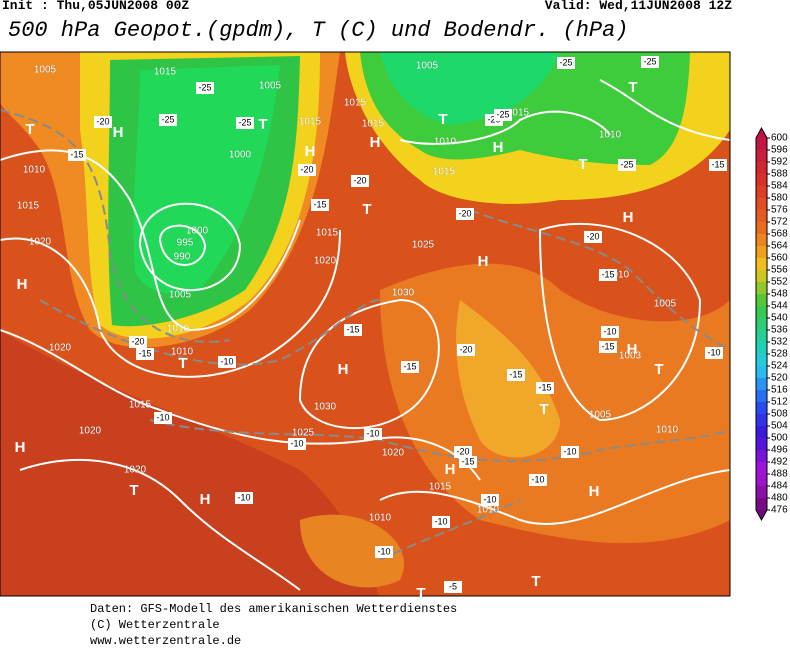 This screenshot has width=790, height=648. What do you see at coordinates (779, 306) in the screenshot?
I see `legend-label: 544` at bounding box center [779, 306].